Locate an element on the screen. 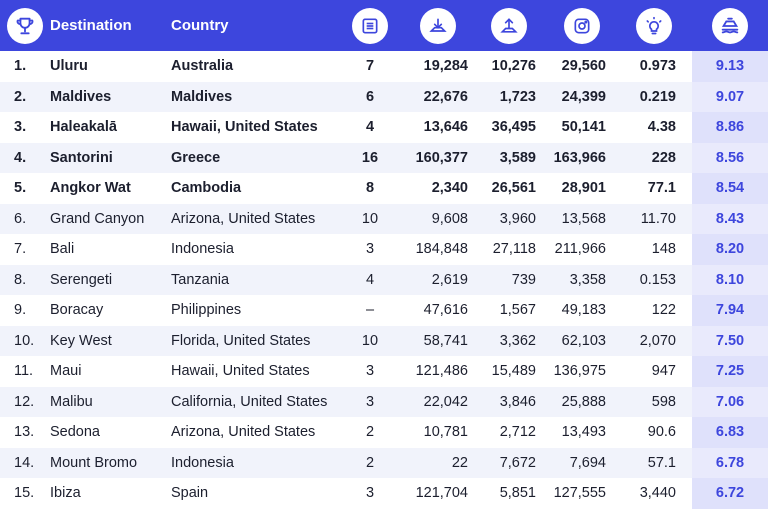 This screenshot has width=768, height=509. value-cell-1: 10,781 is located at coordinates (445, 432).